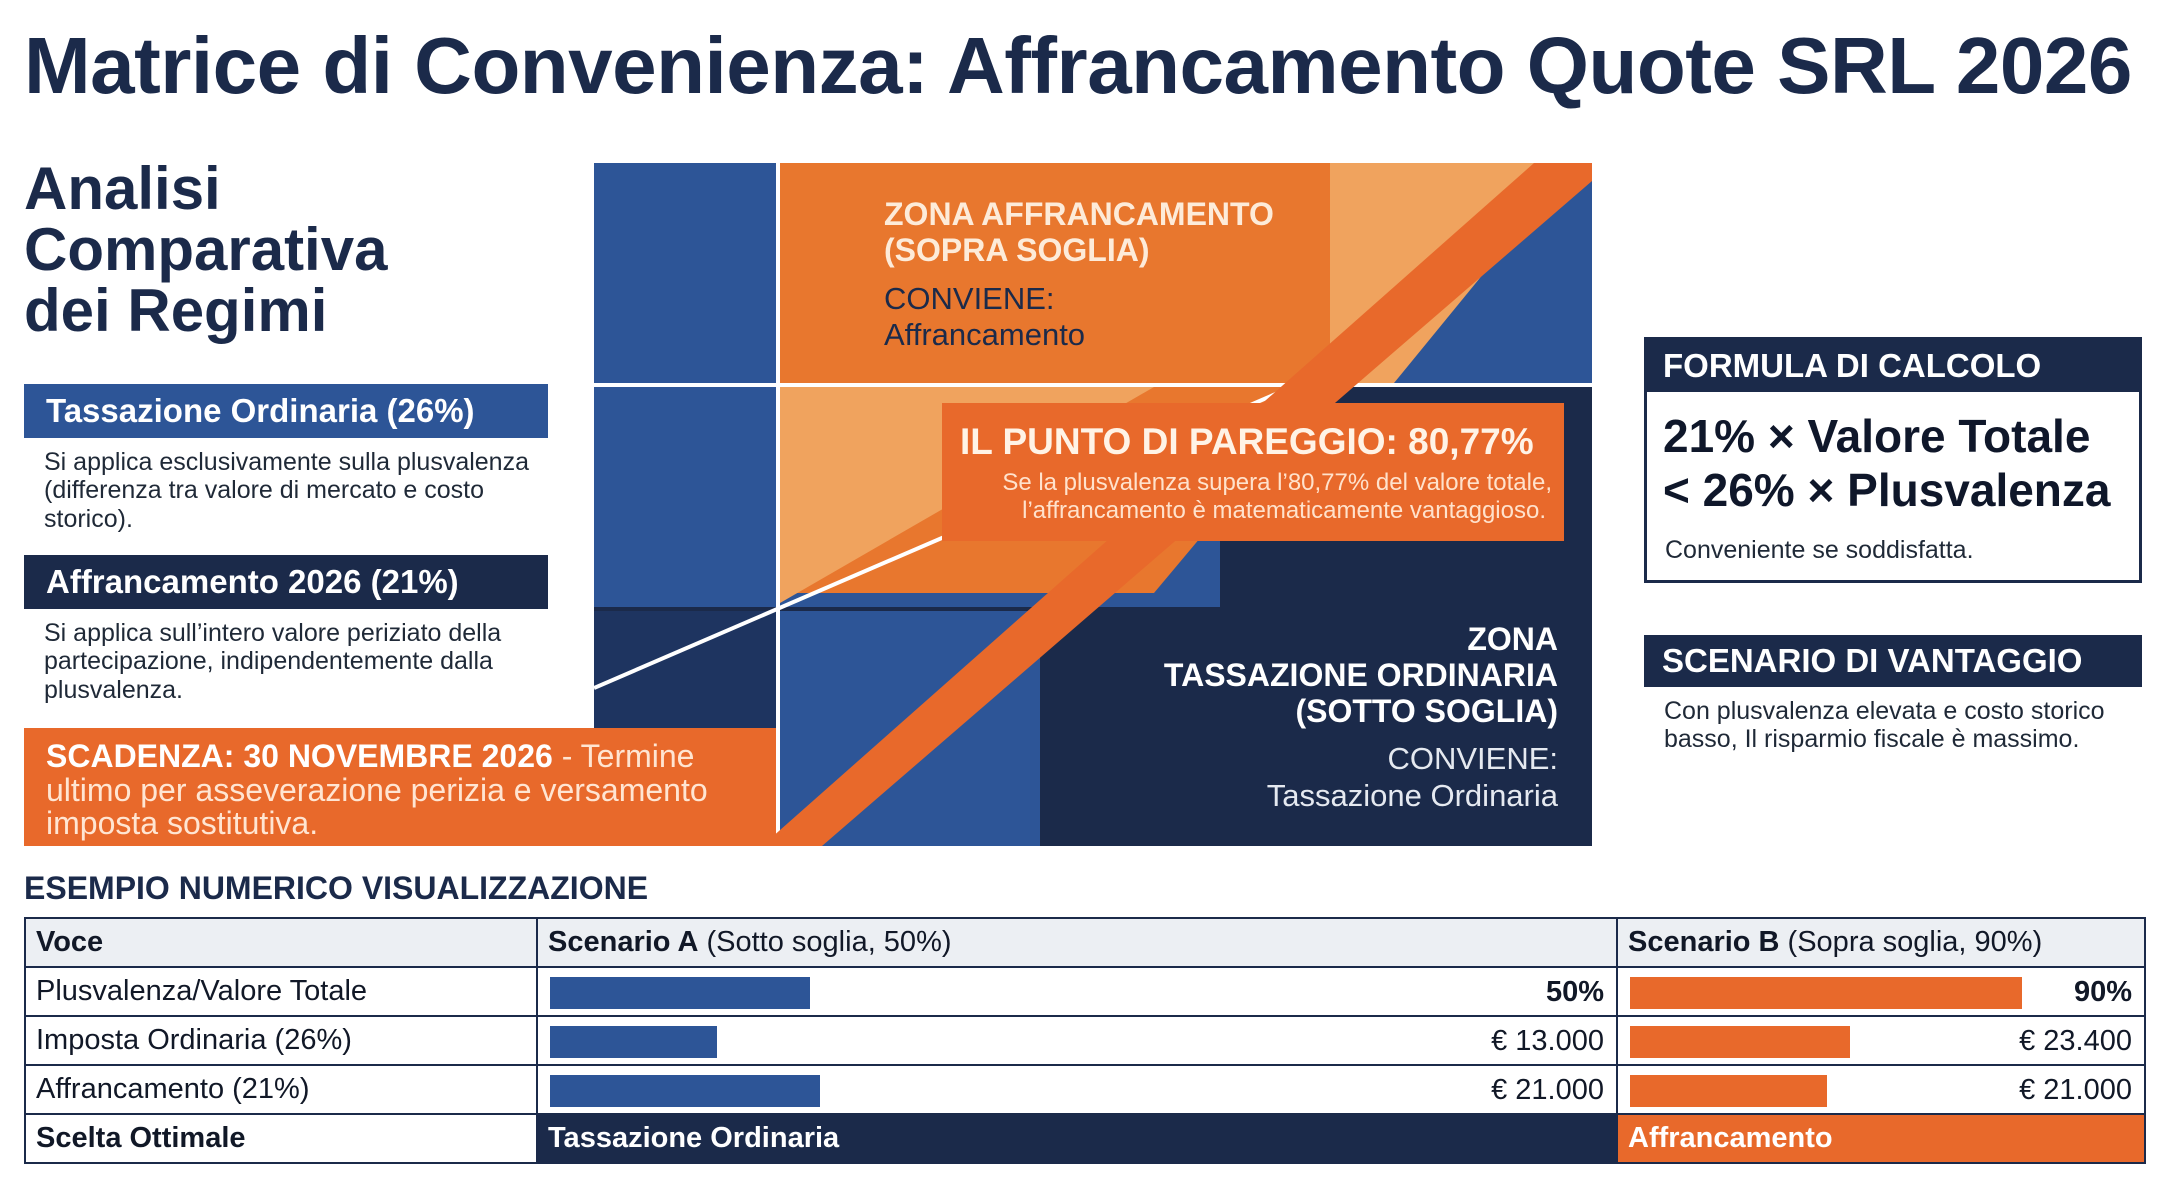 The width and height of the screenshot is (2180, 1198). Describe the element at coordinates (1881, 942) in the screenshot. I see `header-scenario-b: Scenario B (Sopra soglia, 90%)` at that location.